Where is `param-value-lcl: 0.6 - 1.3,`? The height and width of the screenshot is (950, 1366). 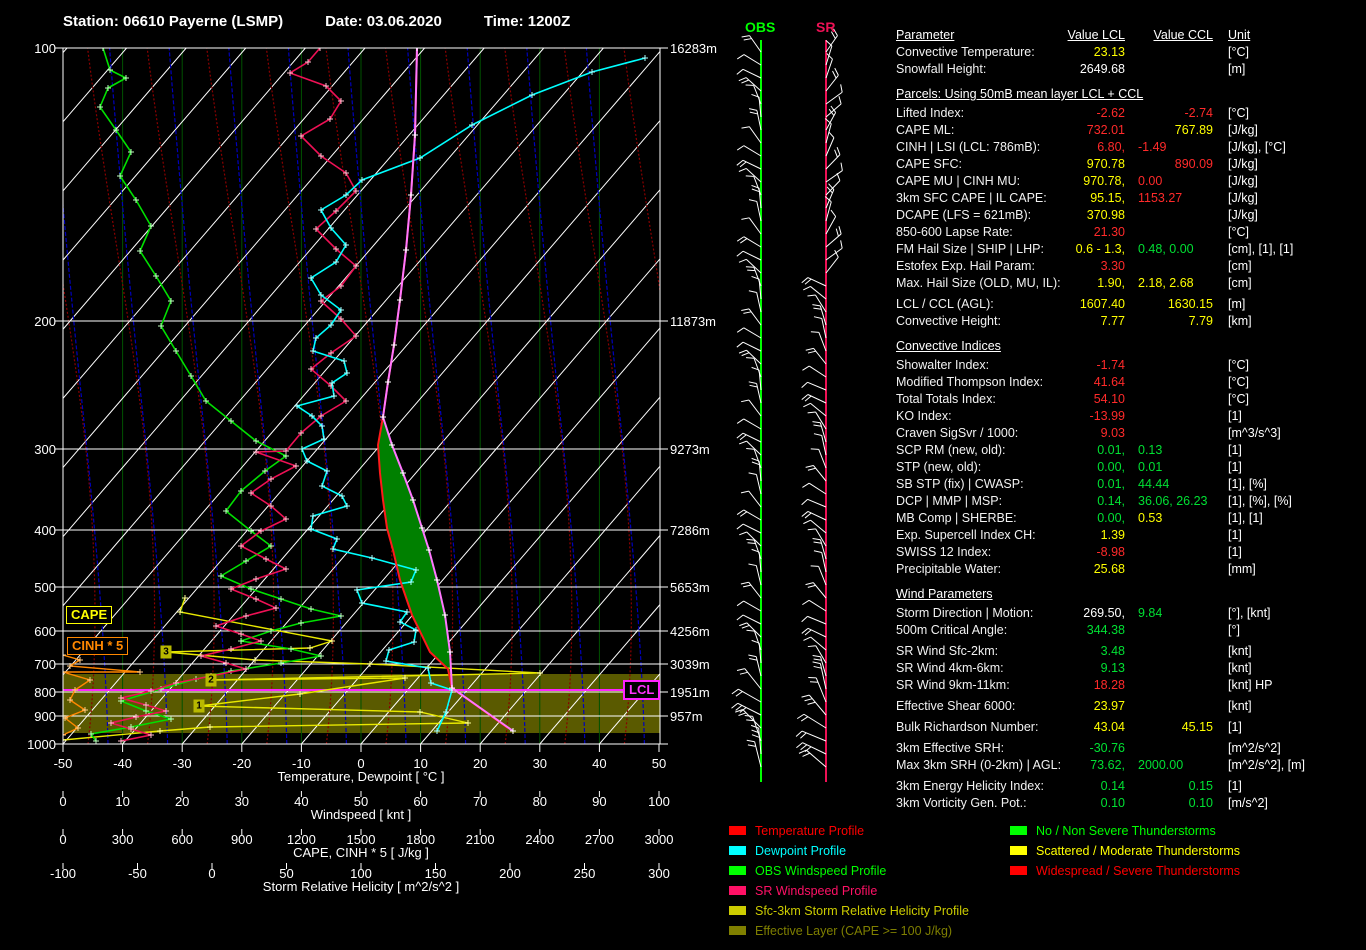
param-value-lcl: 0.6 - 1.3, is located at coordinates (1100, 249).